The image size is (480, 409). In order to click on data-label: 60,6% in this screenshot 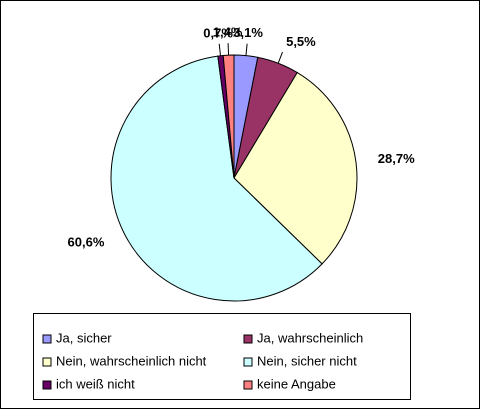, I will do `click(86, 241)`.